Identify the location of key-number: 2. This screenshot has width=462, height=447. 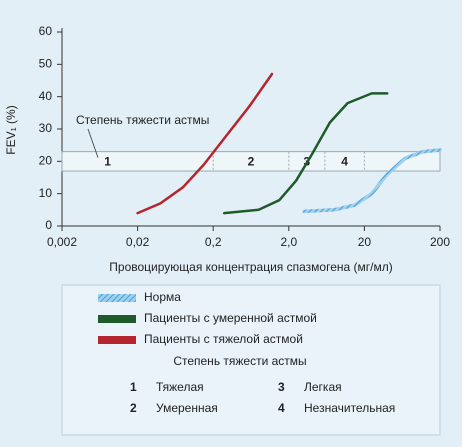
(133, 408).